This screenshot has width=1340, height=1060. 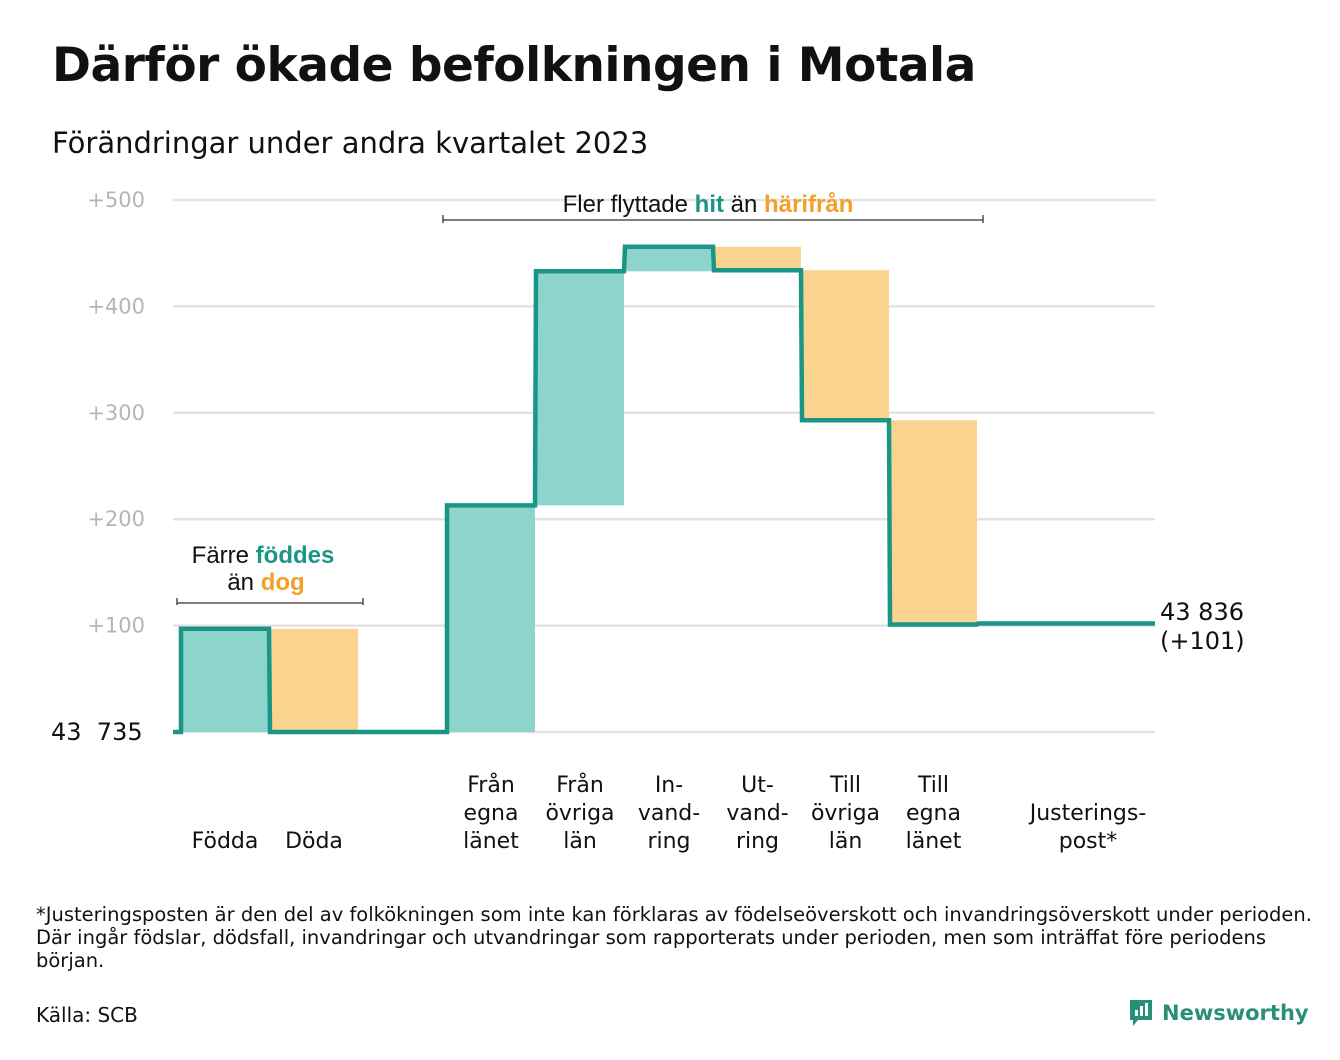 What do you see at coordinates (669, 785) in the screenshot?
I see `category-label: In-` at bounding box center [669, 785].